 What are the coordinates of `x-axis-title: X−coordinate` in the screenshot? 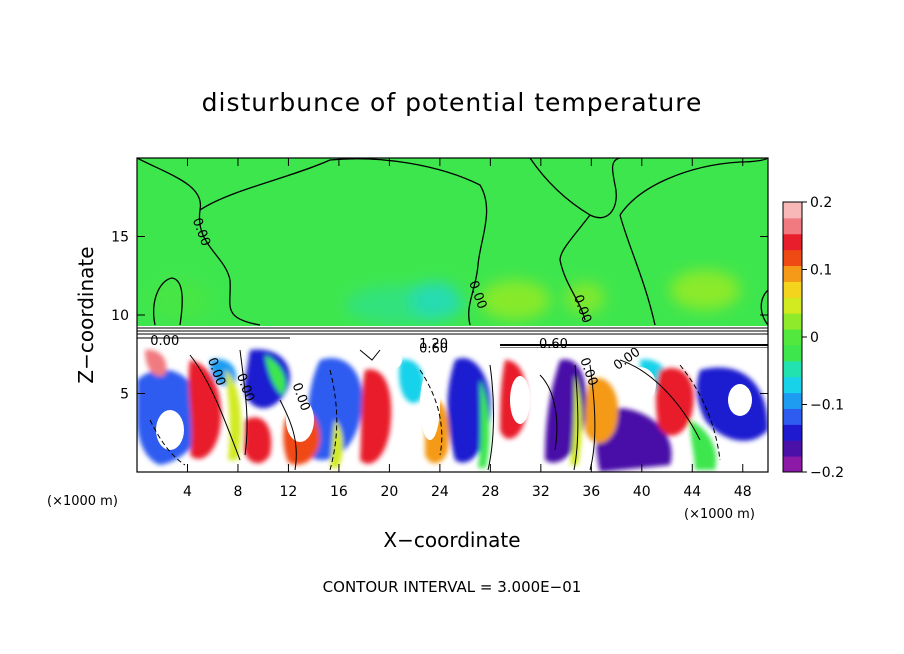 It's located at (451, 540).